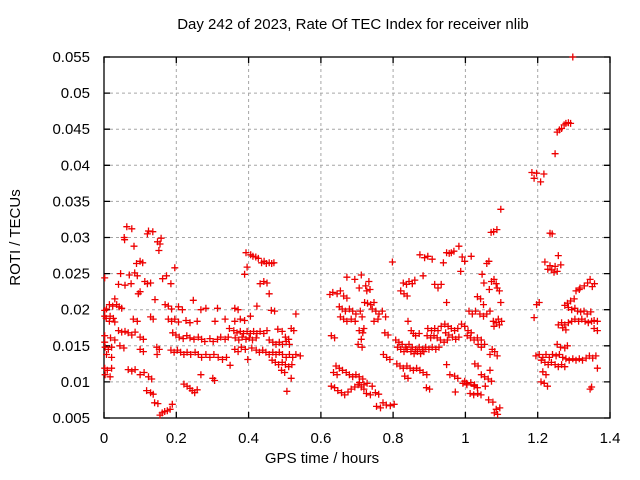 The height and width of the screenshot is (480, 640). Describe the element at coordinates (248, 438) in the screenshot. I see `x-tick-label: 0.4` at that location.